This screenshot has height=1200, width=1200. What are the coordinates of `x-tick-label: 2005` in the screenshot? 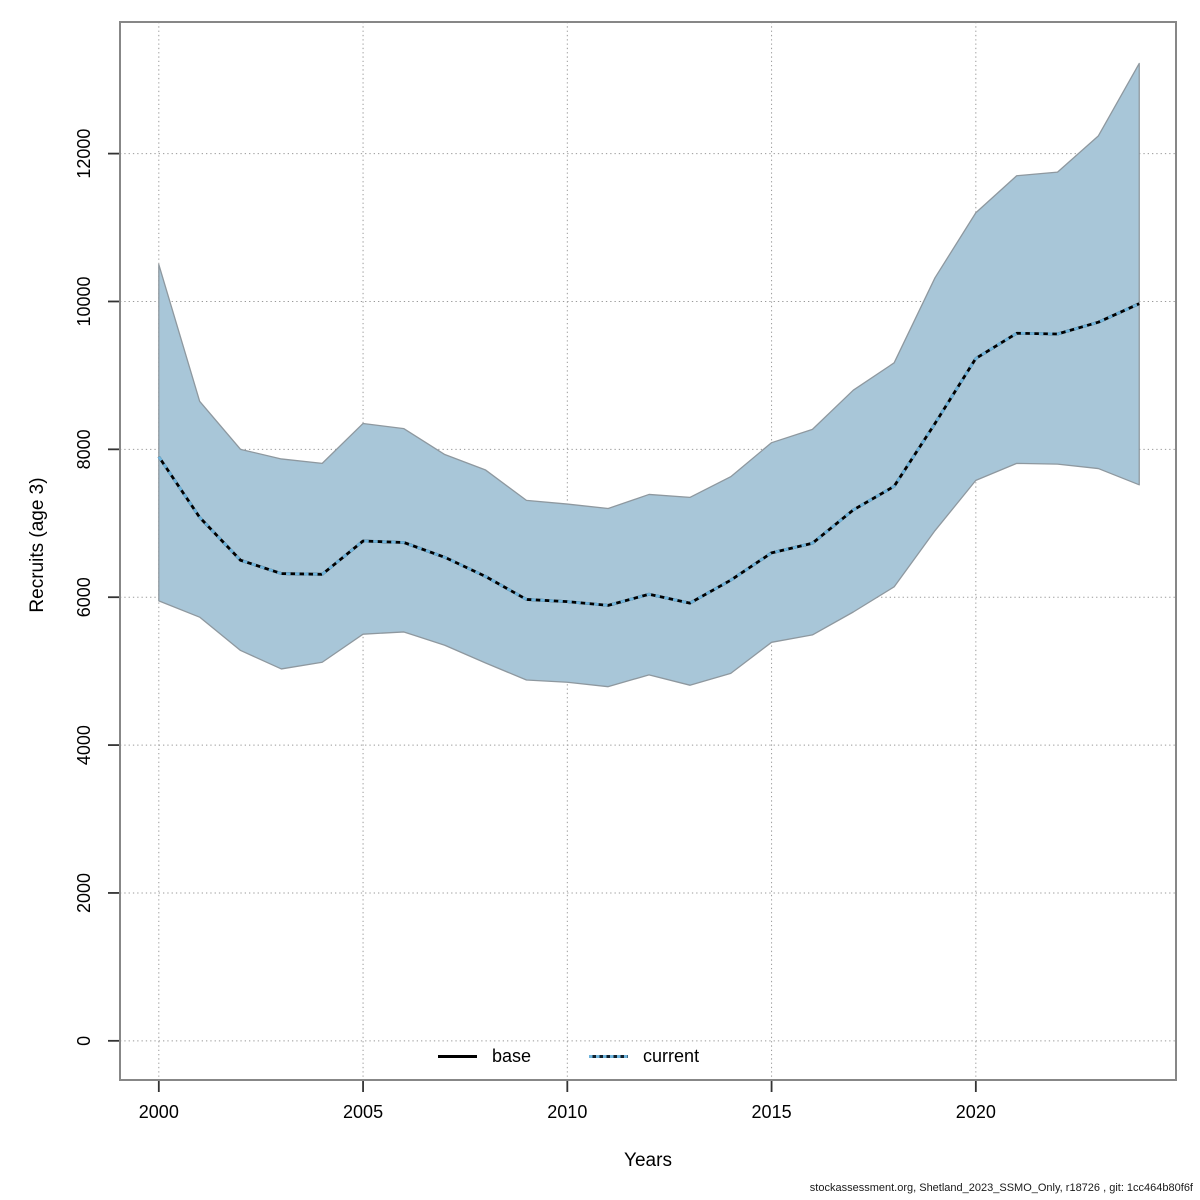 It's located at (363, 1112).